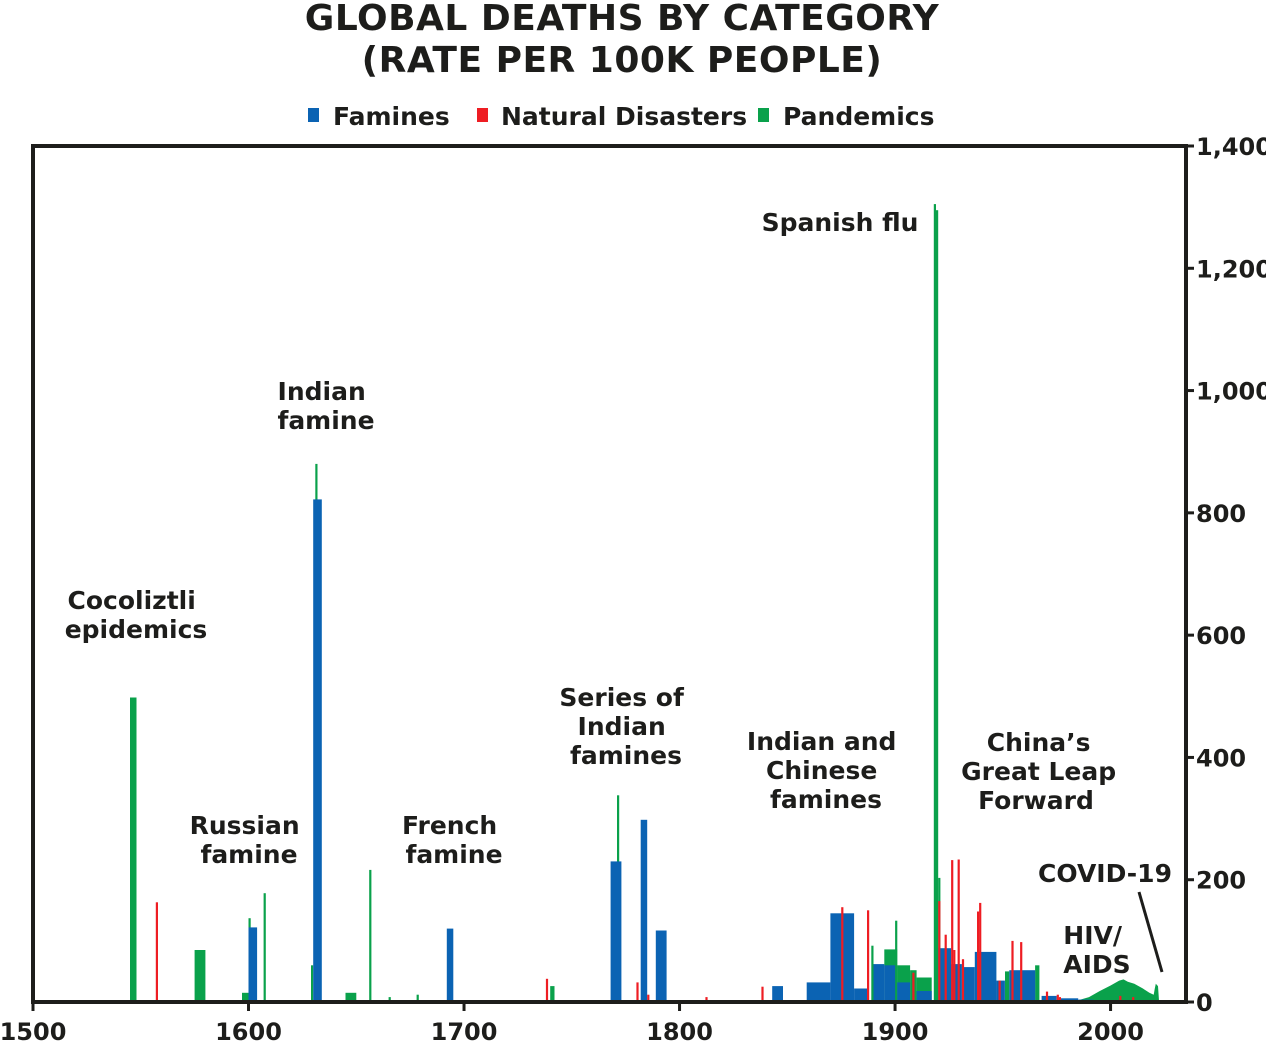 Image resolution: width=1266 pixels, height=1043 pixels. I want to click on bar-natural-1929, so click(958, 930).